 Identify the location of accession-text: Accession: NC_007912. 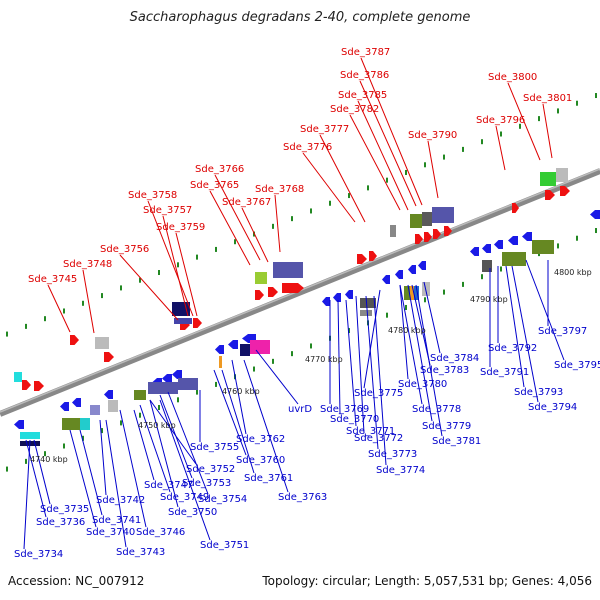
(76, 581).